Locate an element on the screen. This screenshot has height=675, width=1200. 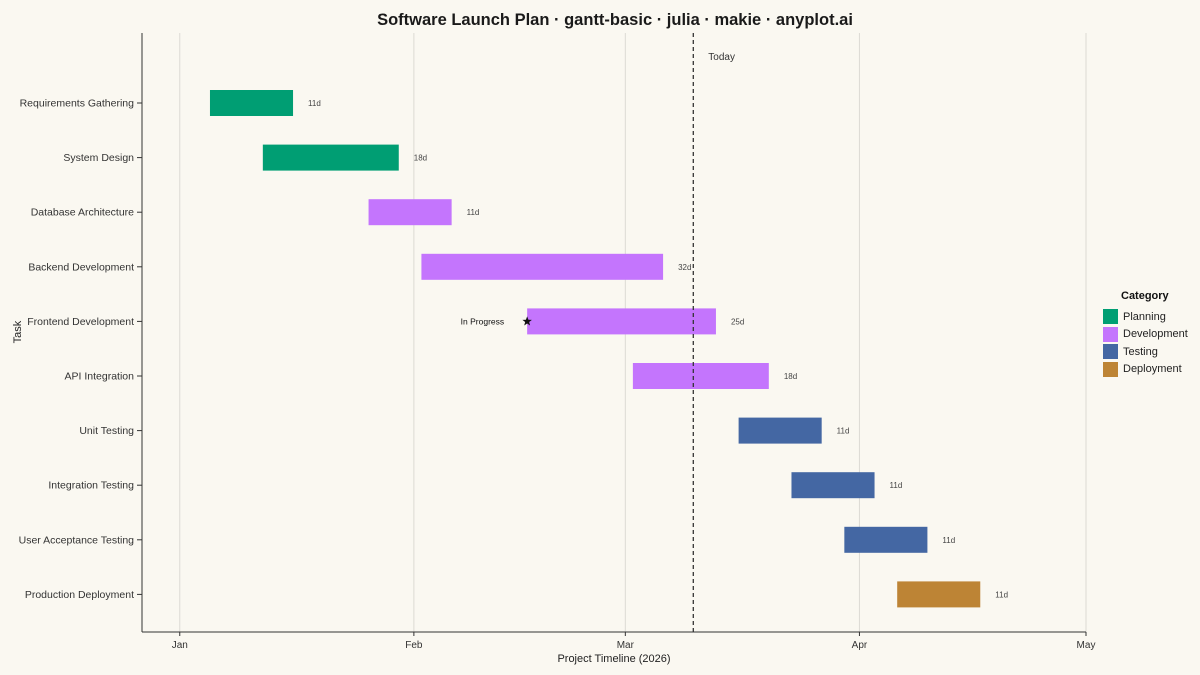
task-label: System Design is located at coordinates (98, 158).